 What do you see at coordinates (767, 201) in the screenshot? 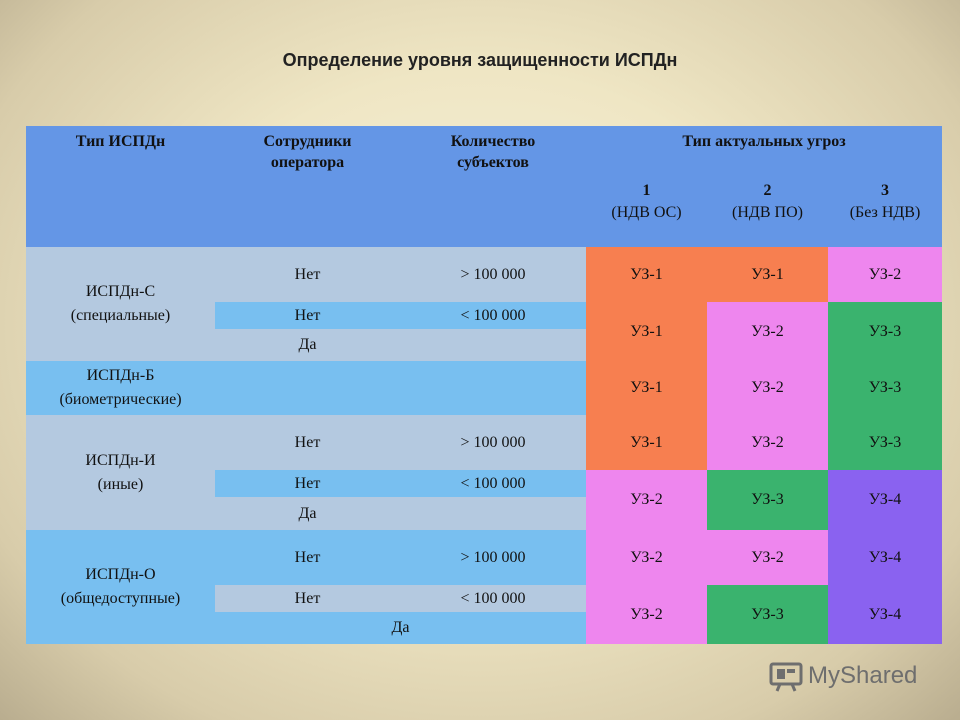
I see `threat-type-2: 2 (НДВ ПО)` at bounding box center [767, 201].